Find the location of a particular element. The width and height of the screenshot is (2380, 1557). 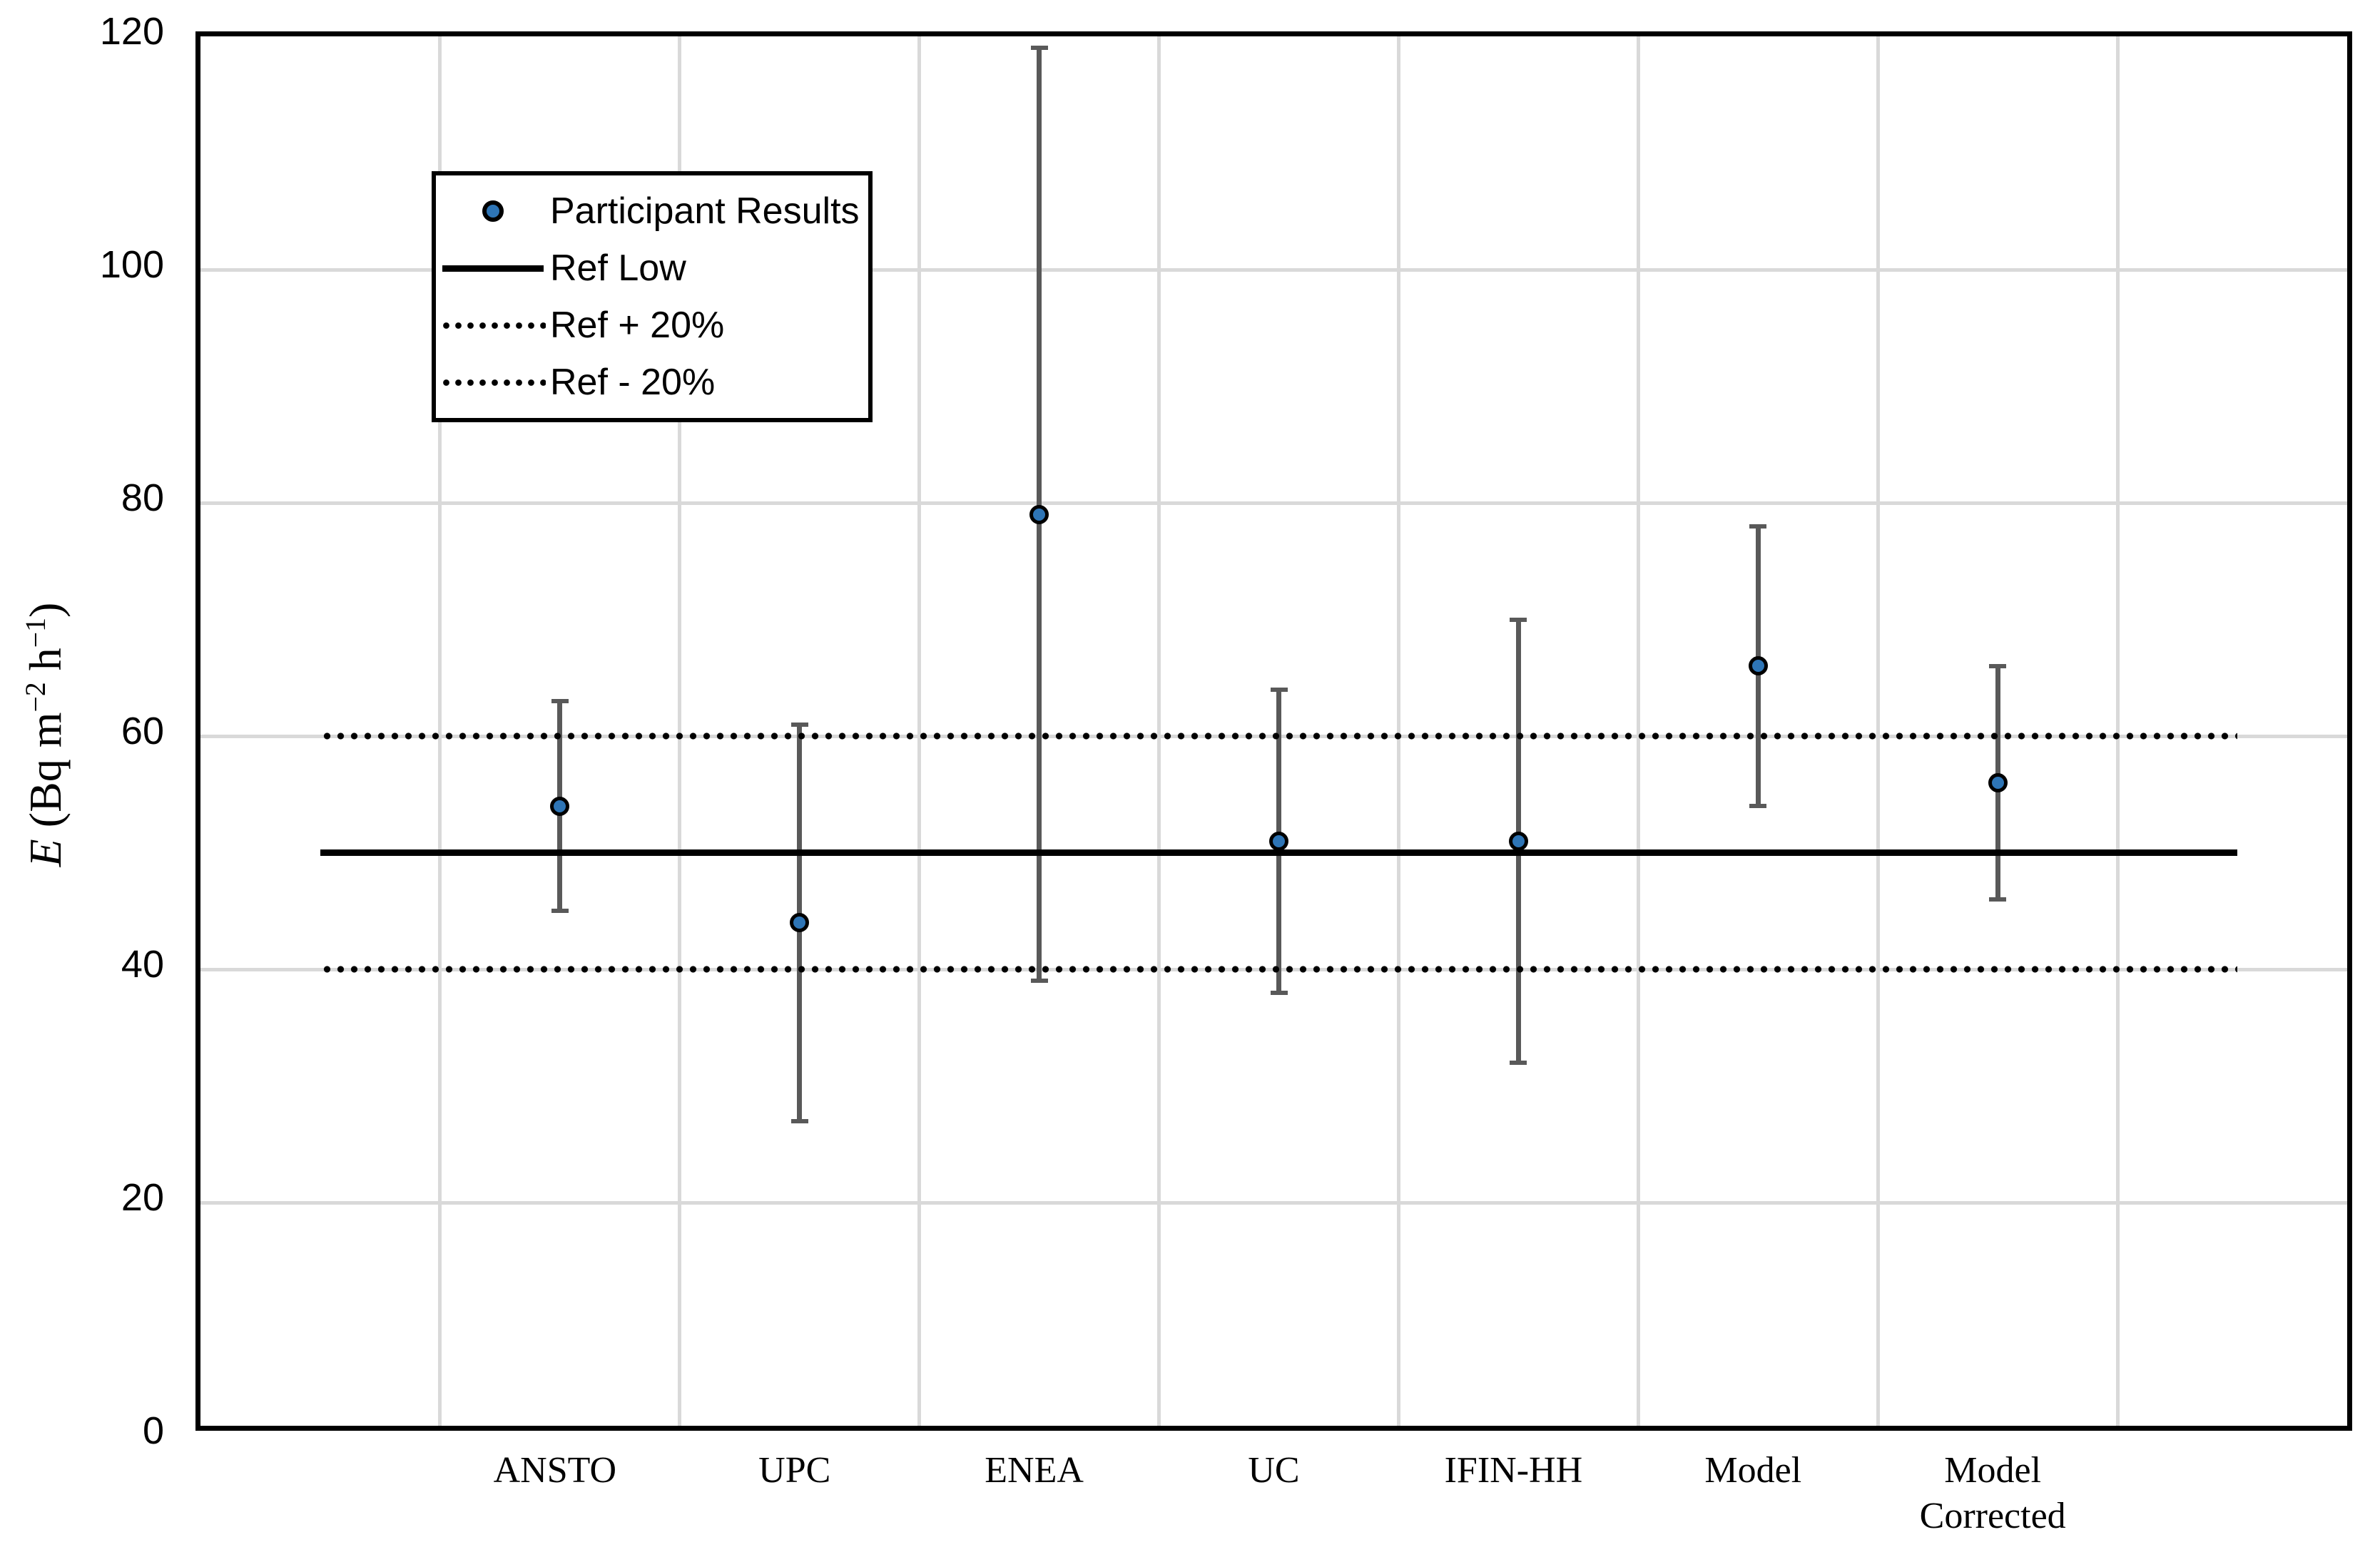

legend-item-ref-low: Ref Low is located at coordinates (652, 268).